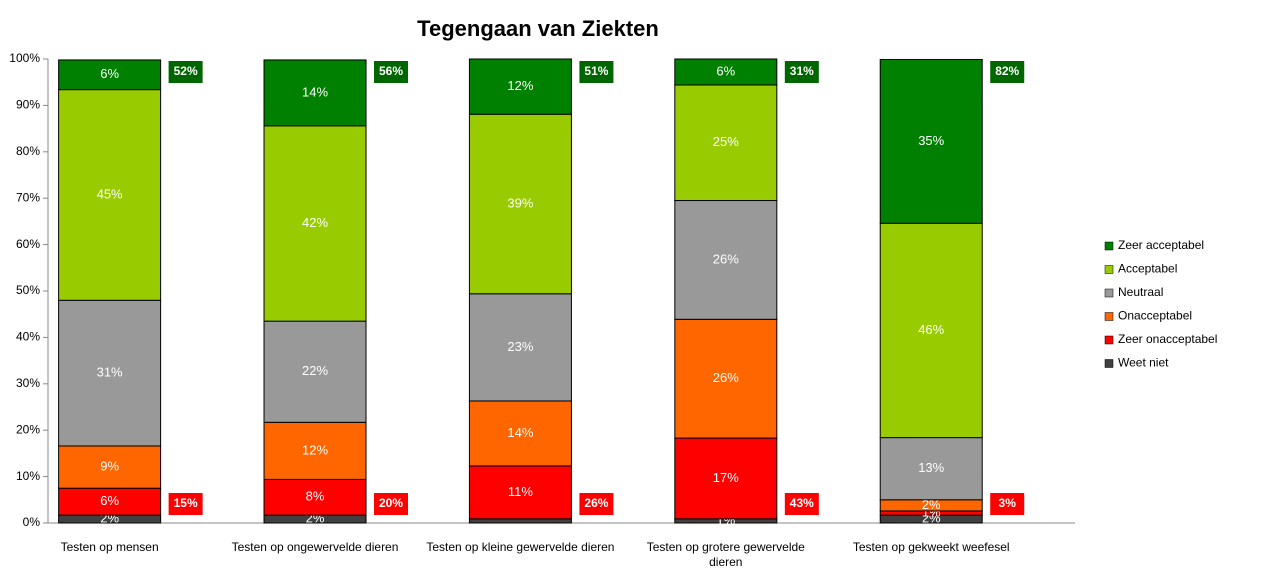 This screenshot has height=571, width=1277. I want to click on legend-label: Weet niet, so click(1143, 363).